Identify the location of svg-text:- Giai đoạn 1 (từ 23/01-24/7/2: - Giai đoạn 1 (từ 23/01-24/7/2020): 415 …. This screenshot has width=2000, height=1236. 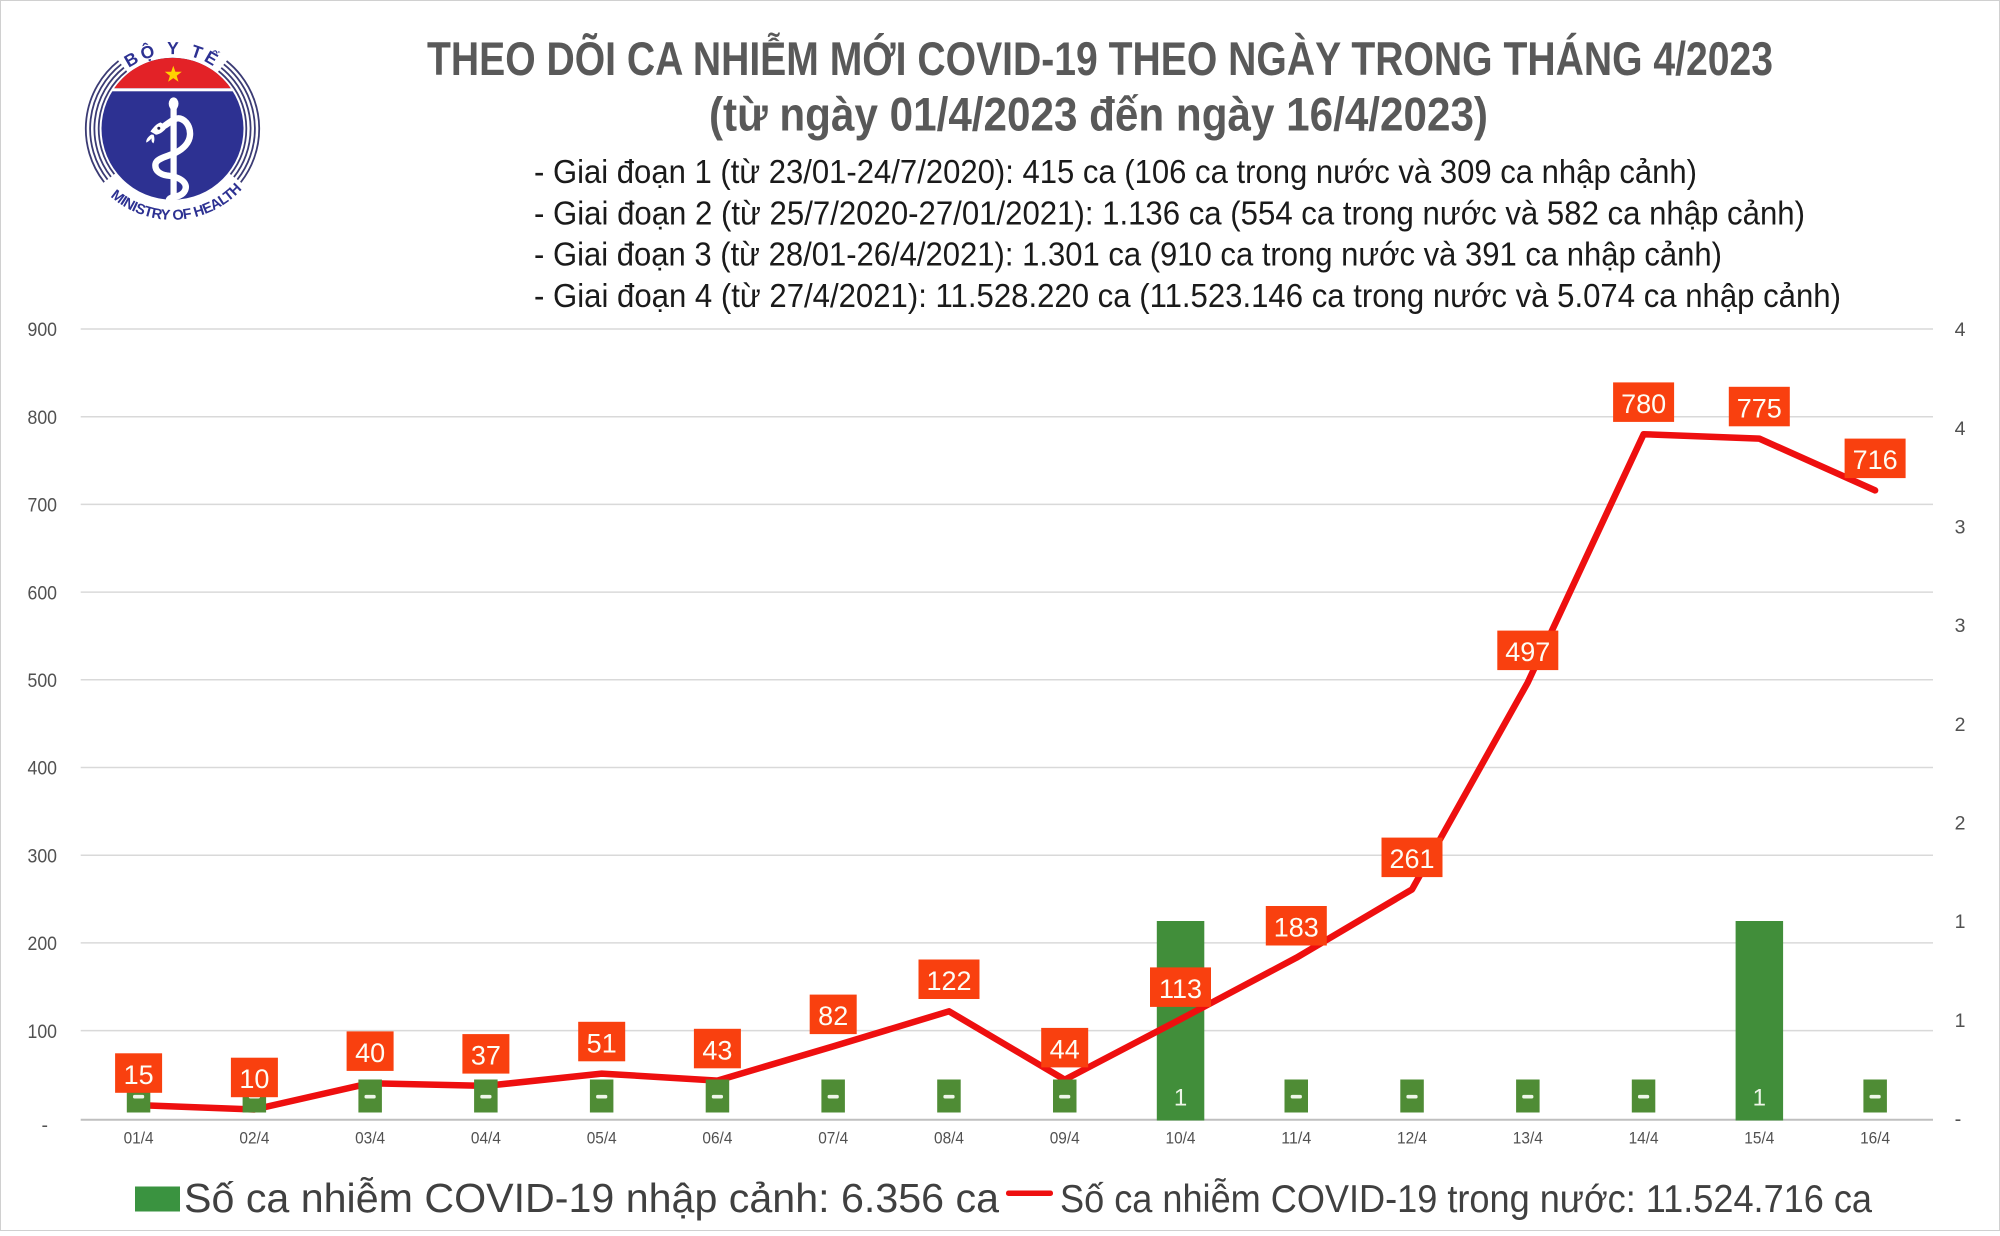
(1115, 171).